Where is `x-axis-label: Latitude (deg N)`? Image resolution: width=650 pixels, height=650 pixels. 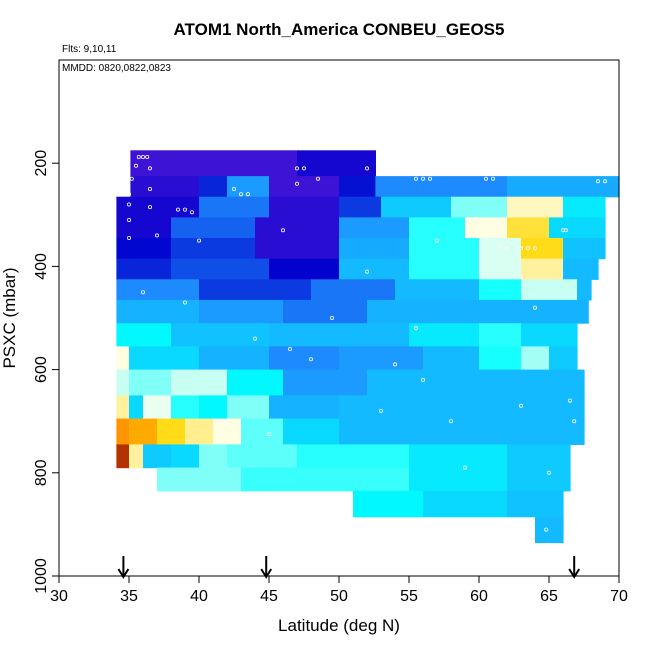
x-axis-label: Latitude (deg N) is located at coordinates (339, 625).